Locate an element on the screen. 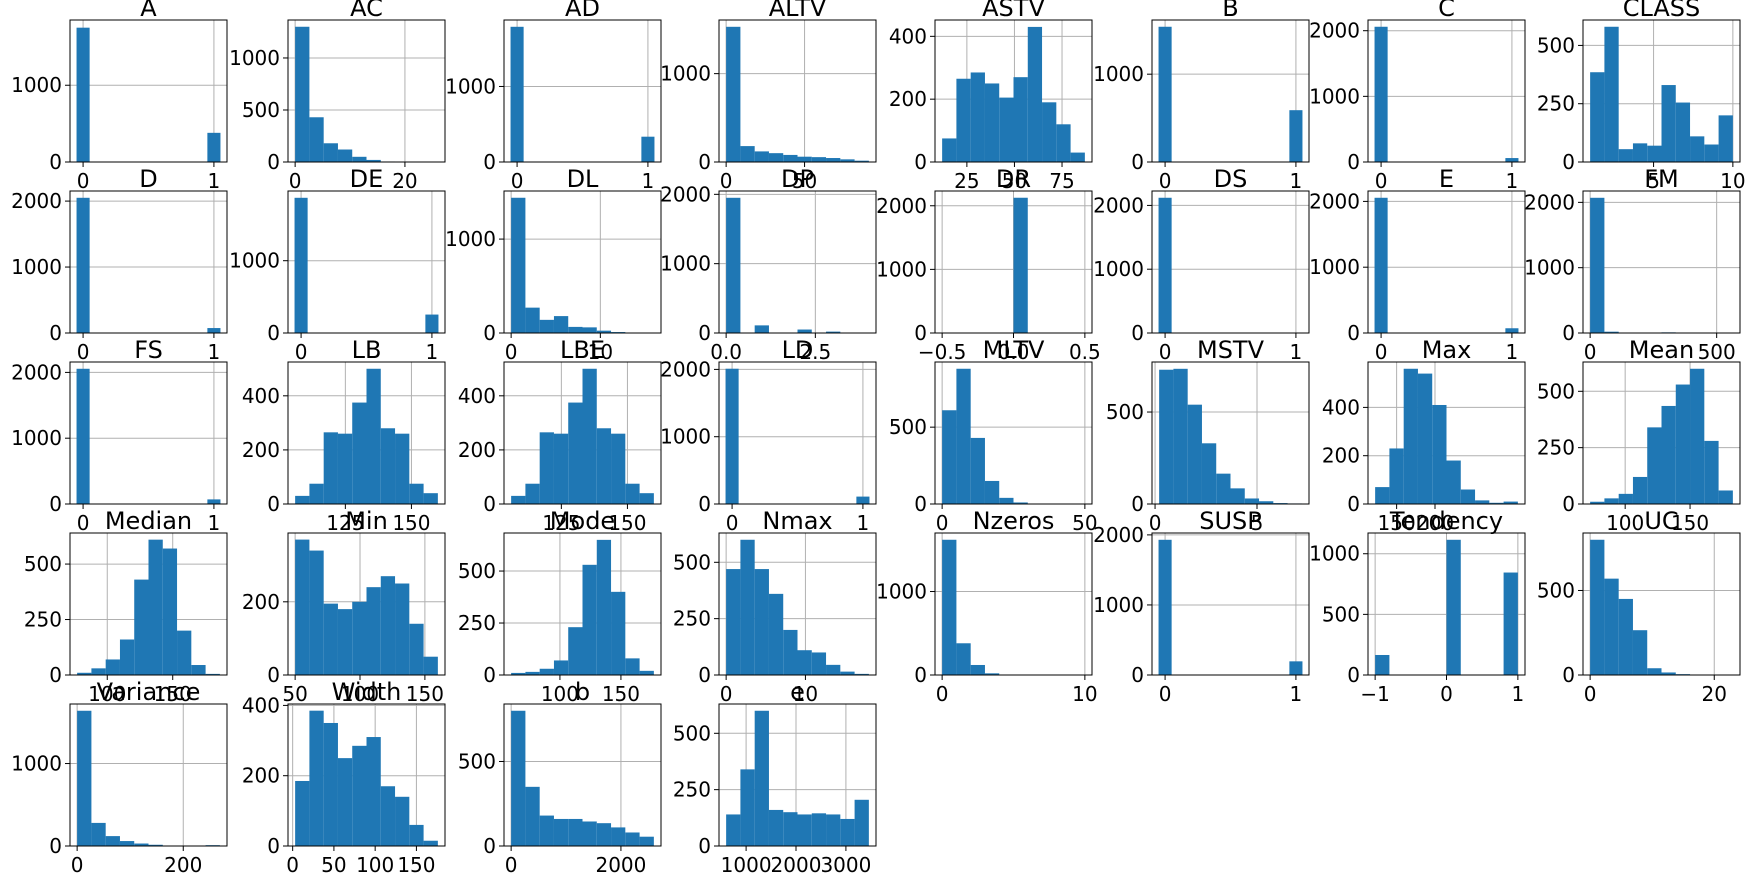 This screenshot has width=1751, height=880. hist-ds-xtick-label-0: 0 is located at coordinates (1165, 352).